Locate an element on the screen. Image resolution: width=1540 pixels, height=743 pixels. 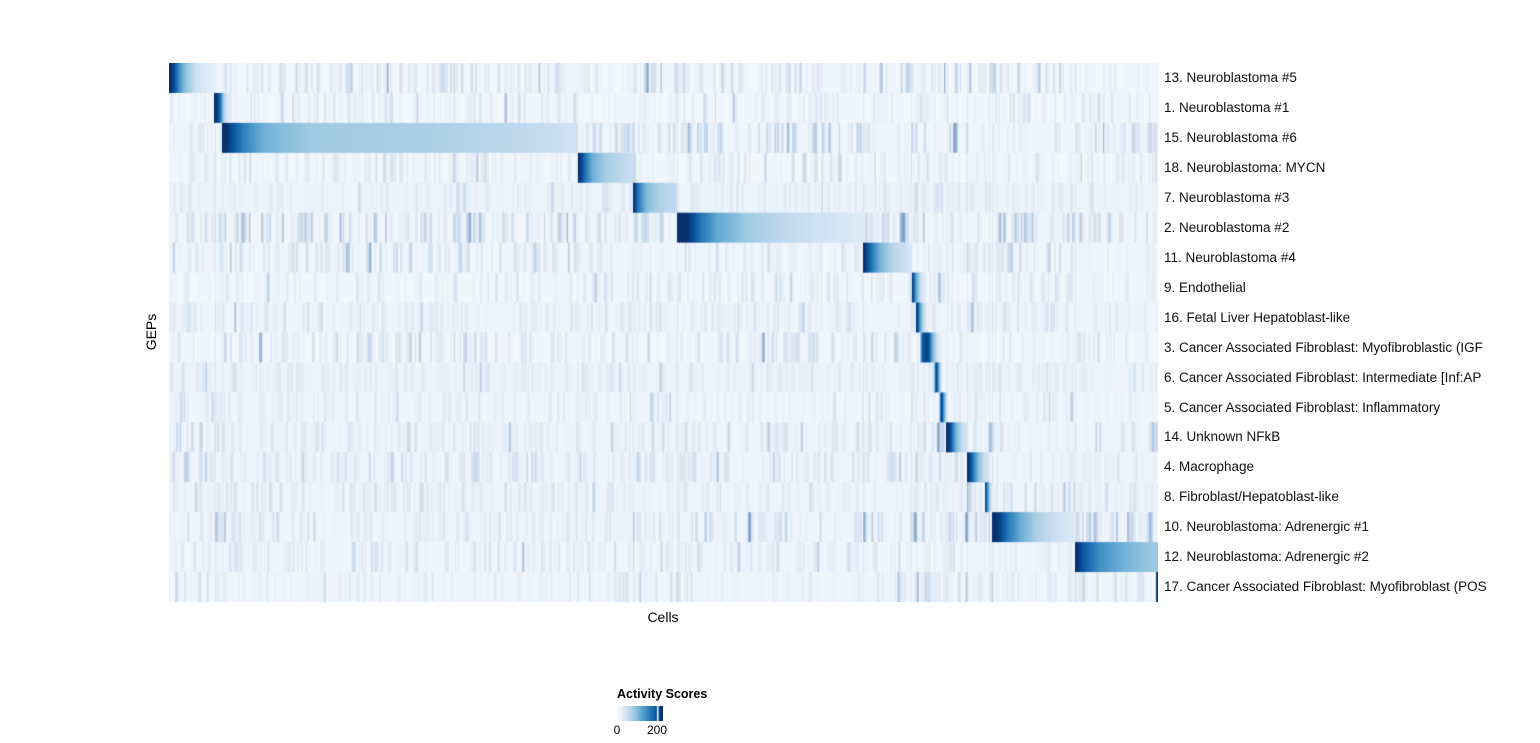
legend-min-tick: 0 is located at coordinates (617, 730).